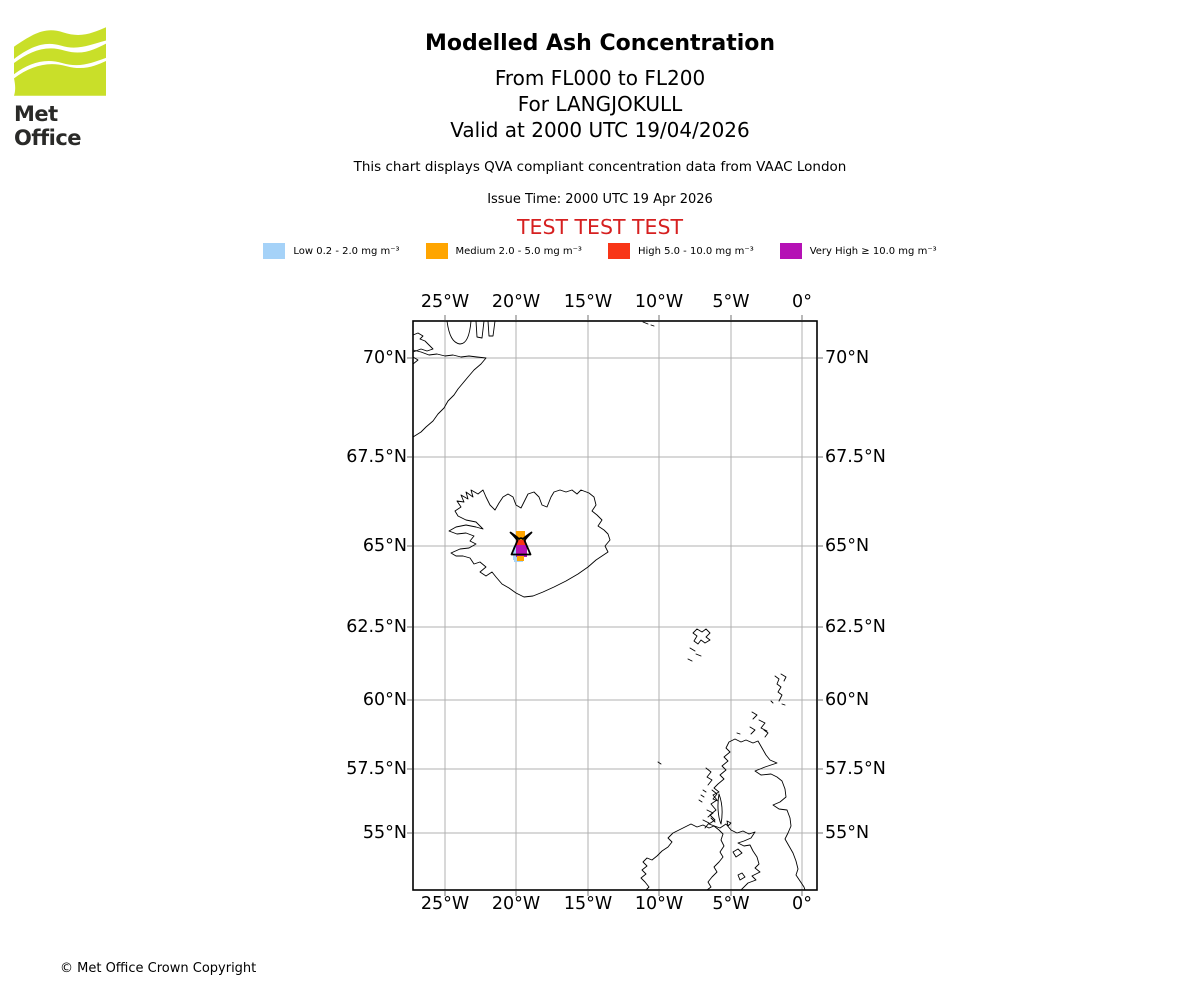 The width and height of the screenshot is (1200, 1000). What do you see at coordinates (600, 78) in the screenshot?
I see `subtitle-flight-levels: From FL000 to FL200` at bounding box center [600, 78].